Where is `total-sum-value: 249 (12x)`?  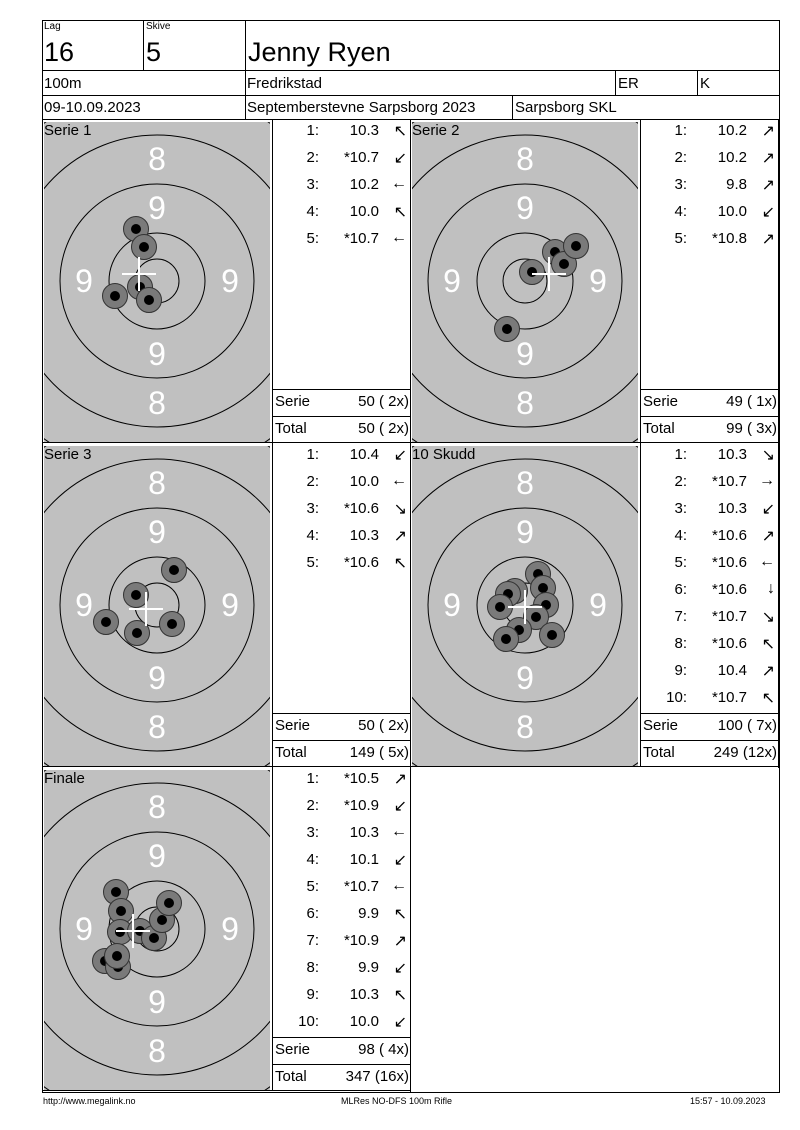 total-sum-value: 249 (12x) is located at coordinates (745, 752).